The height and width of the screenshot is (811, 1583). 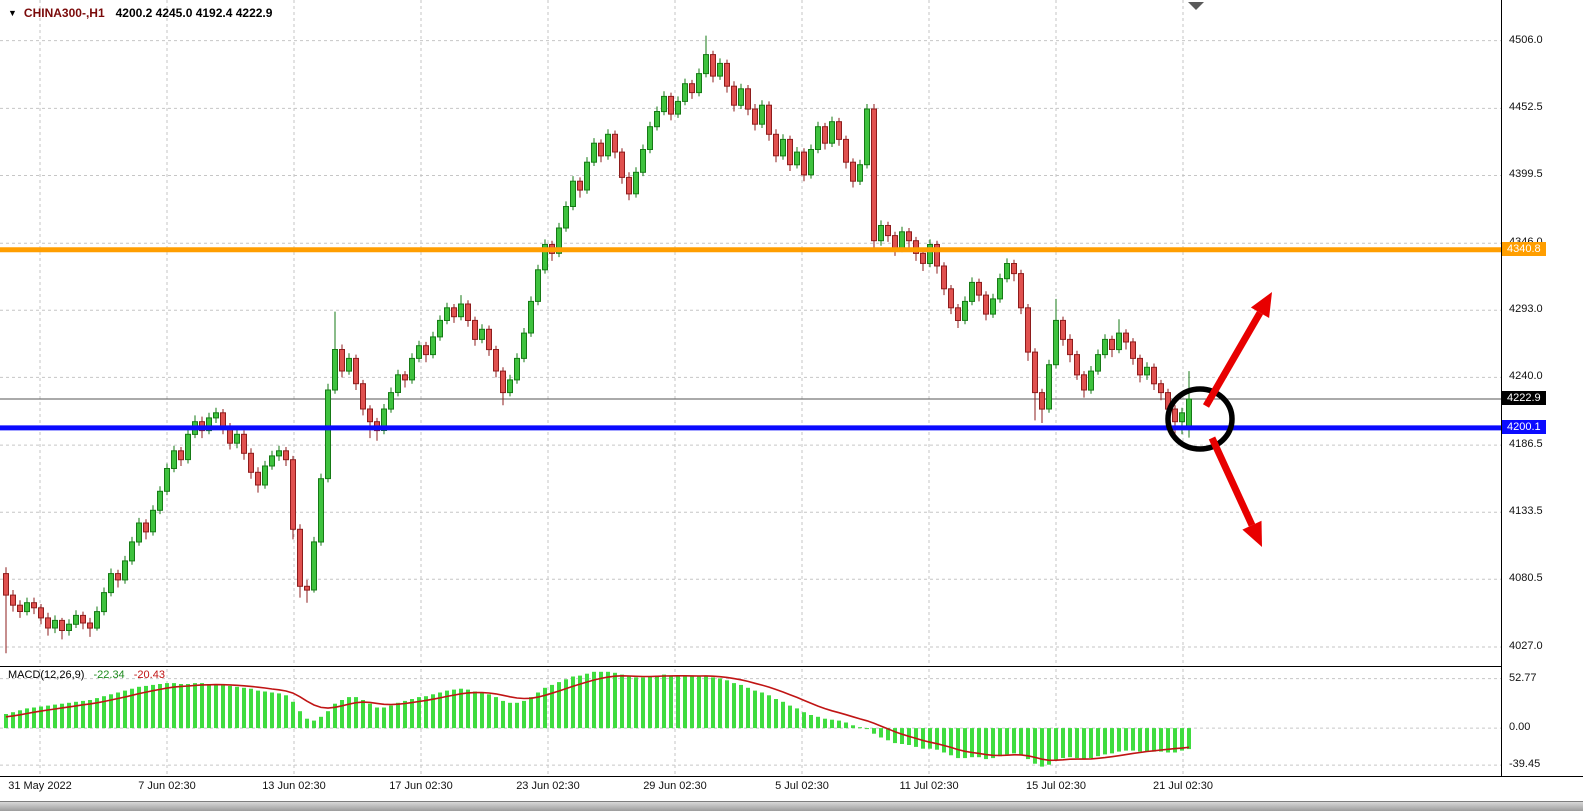 I want to click on chart-title-triangle-icon: ▼, so click(x=12, y=12).